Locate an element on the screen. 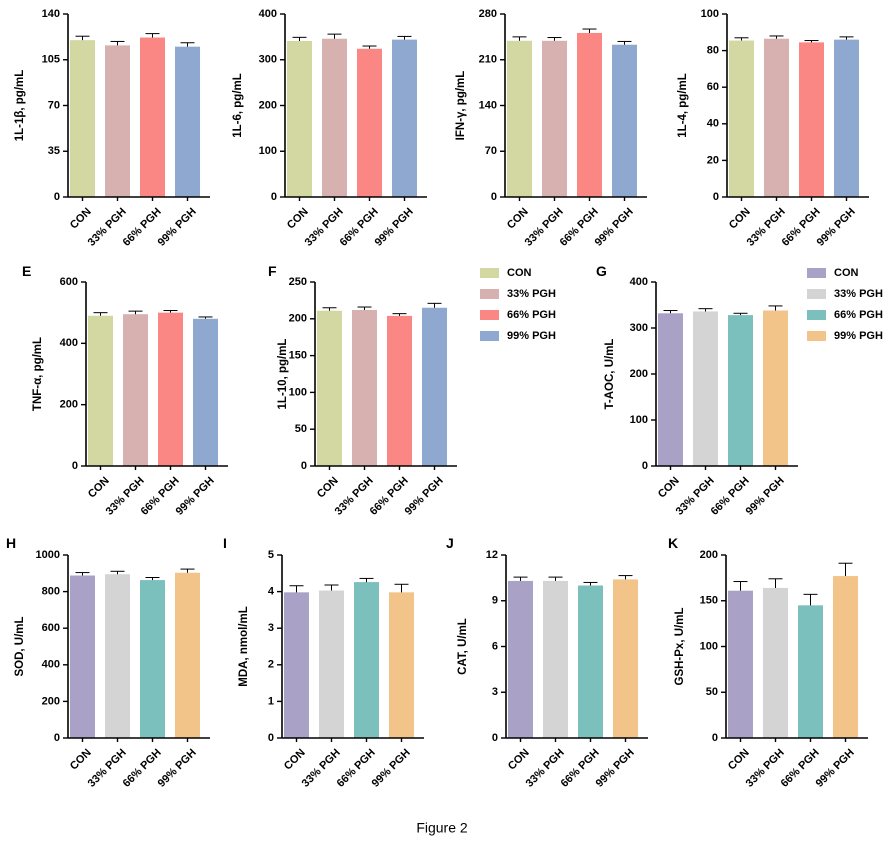  y-tick-label: 800 is located at coordinates (51, 592).